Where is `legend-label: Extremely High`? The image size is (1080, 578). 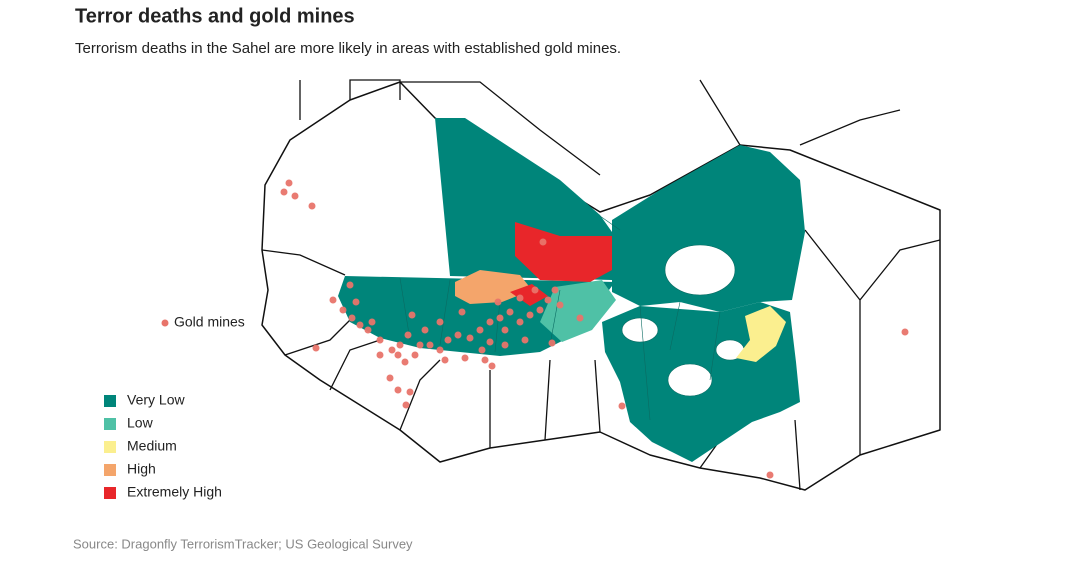 legend-label: Extremely High is located at coordinates (174, 492).